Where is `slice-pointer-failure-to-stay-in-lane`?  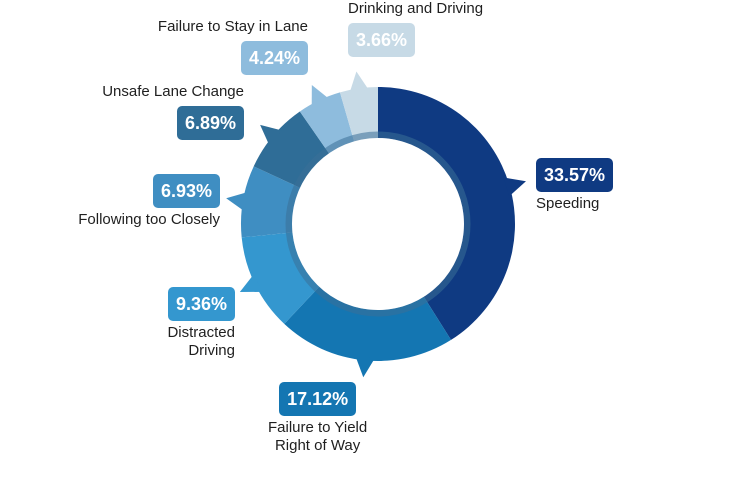
slice-pointer-failure-to-stay-in-lane is located at coordinates (320, 96).